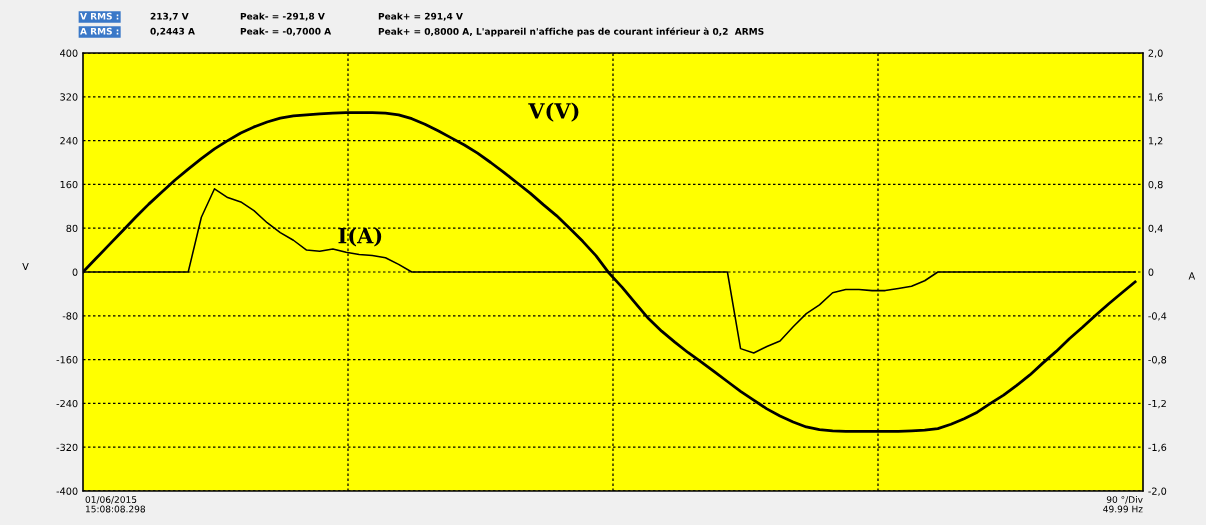 The width and height of the screenshot is (1206, 525). I want to click on text: Peak- = -291,8 V, so click(282, 16).